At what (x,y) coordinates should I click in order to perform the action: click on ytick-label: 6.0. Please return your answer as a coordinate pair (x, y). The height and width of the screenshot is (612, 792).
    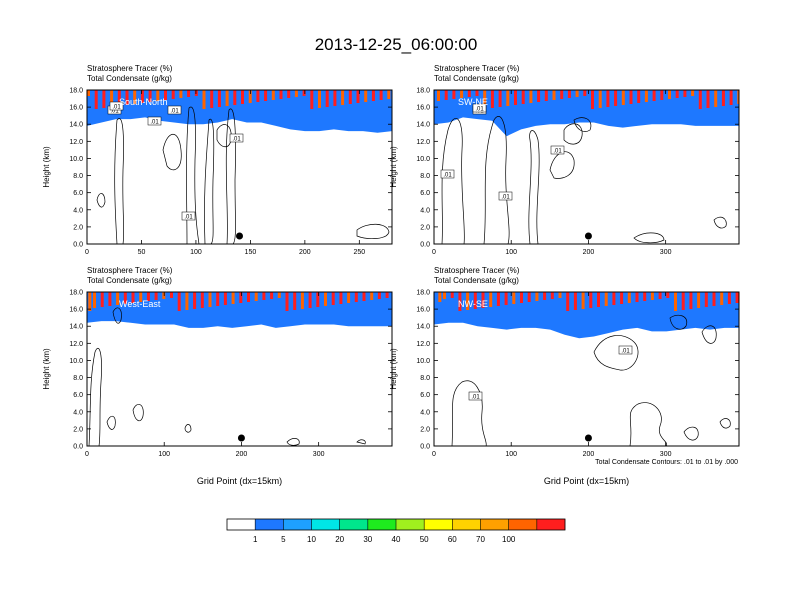
    Looking at the image, I should click on (78, 395).